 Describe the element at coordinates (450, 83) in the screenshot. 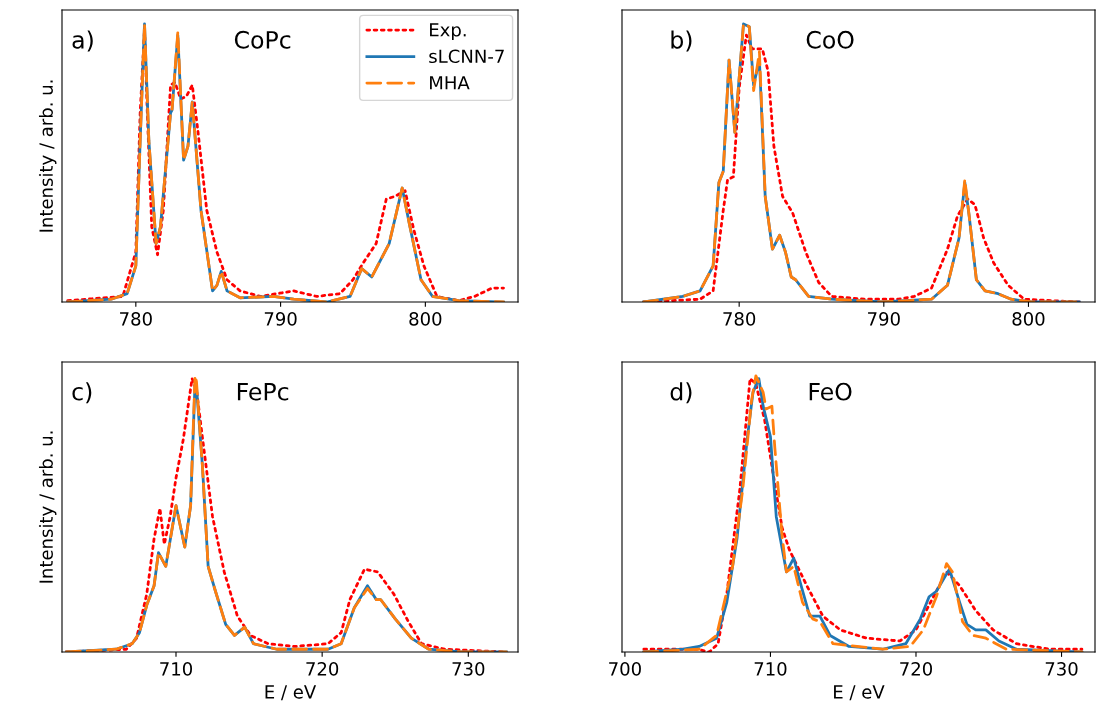

I see `legend-label: MHA` at that location.